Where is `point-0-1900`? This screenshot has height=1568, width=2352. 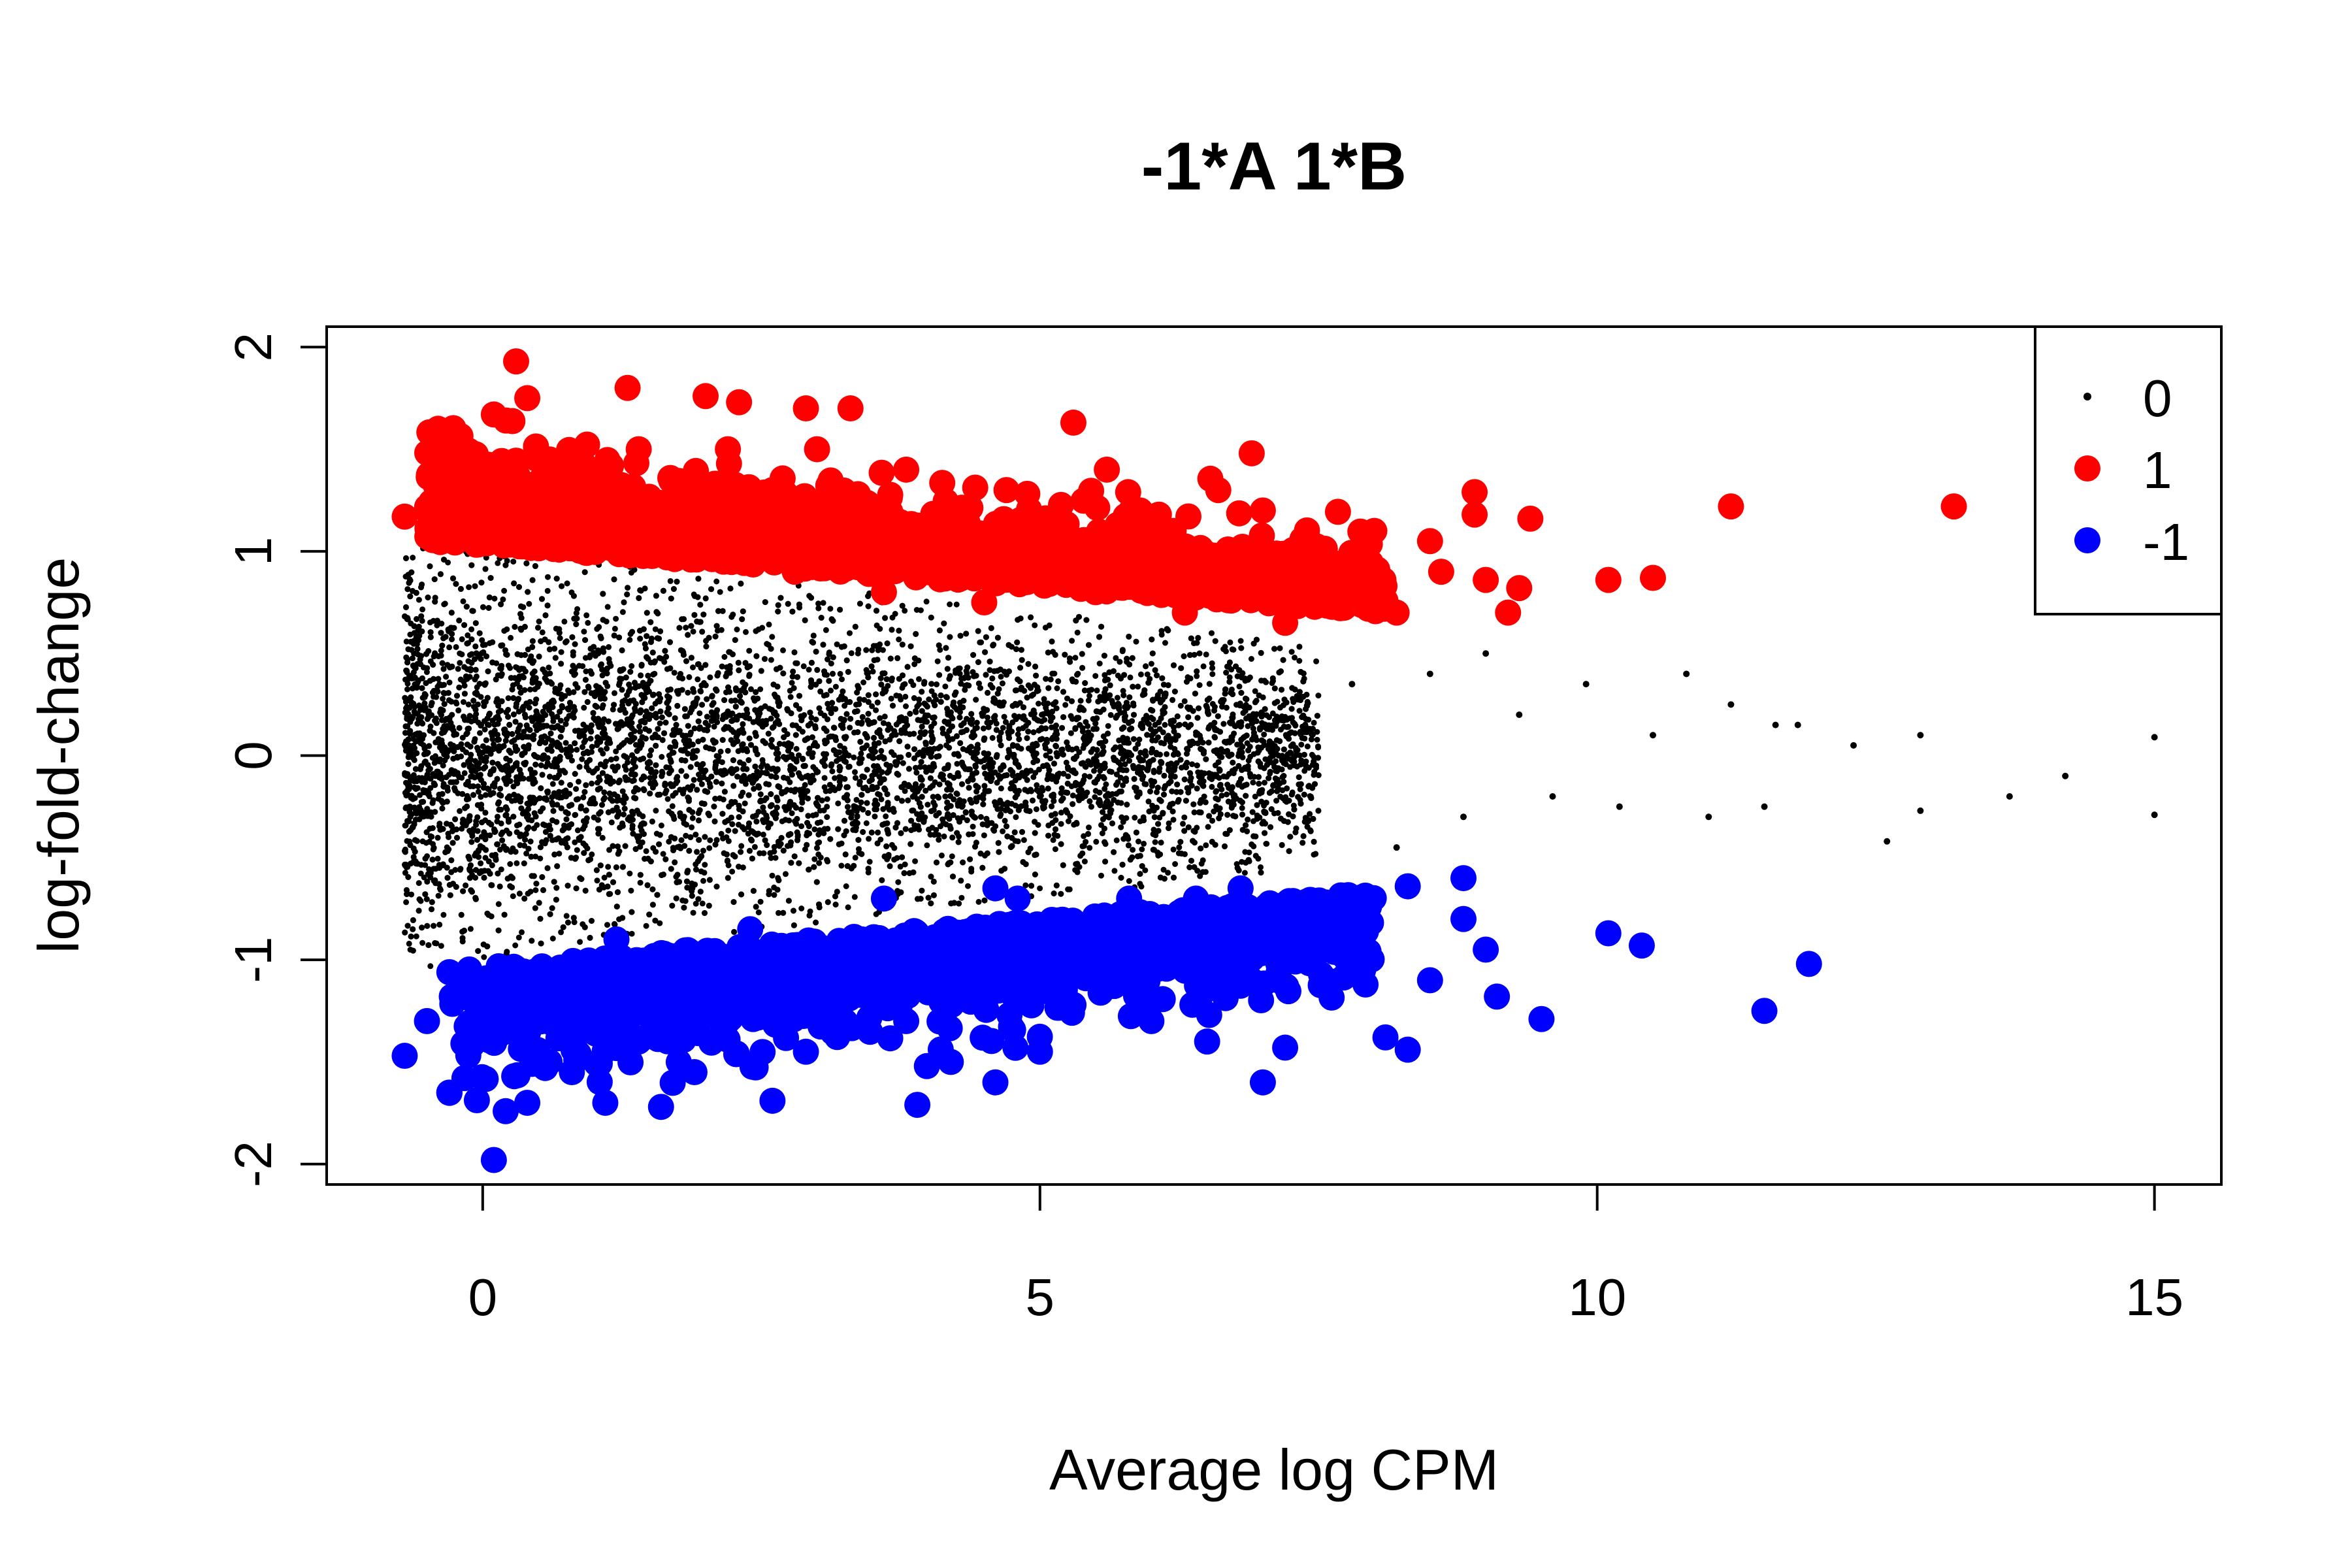
point-0-1900 is located at coordinates (769, 784).